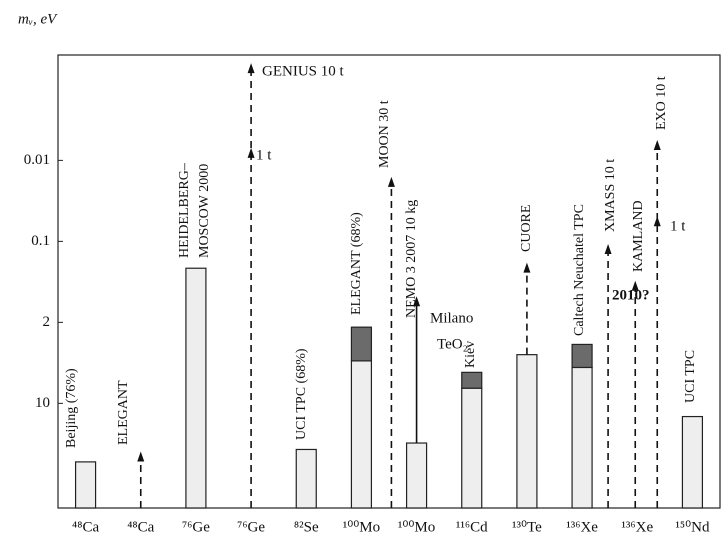  What do you see at coordinates (38, 19) in the screenshot?
I see `y-axis-label: mᵥ, eV` at bounding box center [38, 19].